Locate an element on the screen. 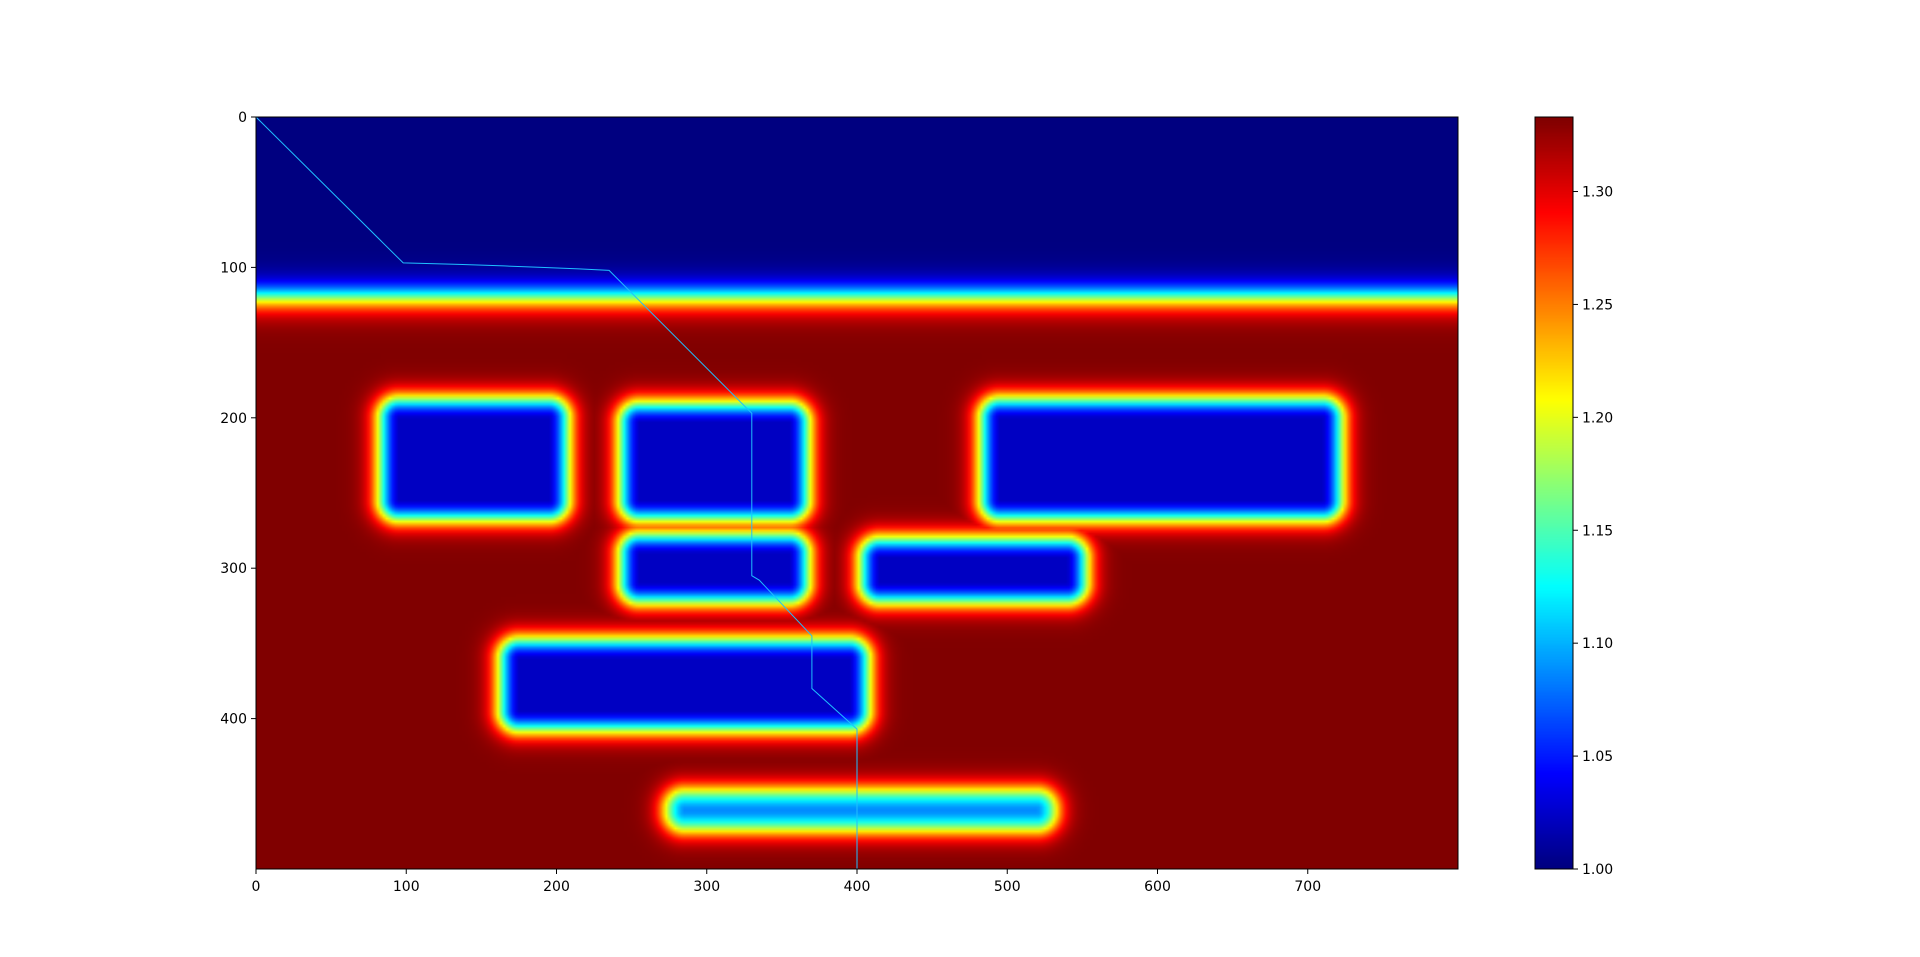 This screenshot has height=957, width=1920. colorbar-frame is located at coordinates (1554, 493).